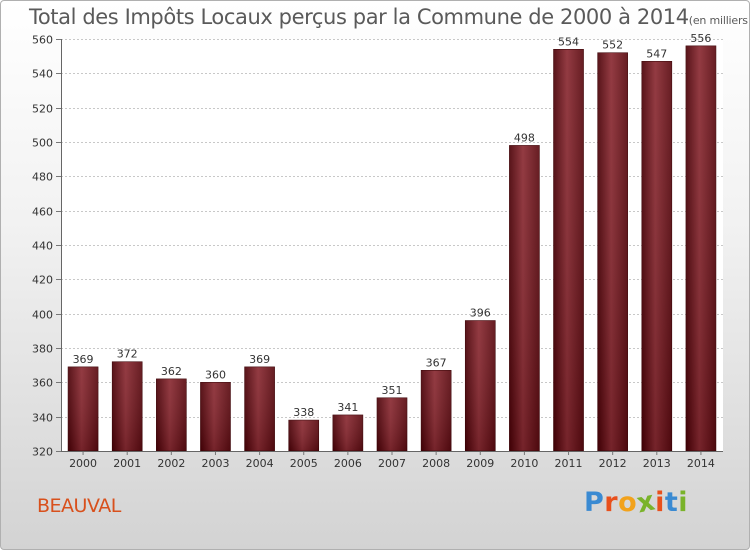 The height and width of the screenshot is (550, 750). Describe the element at coordinates (83, 463) in the screenshot. I see `x-tick-label: 2000` at that location.